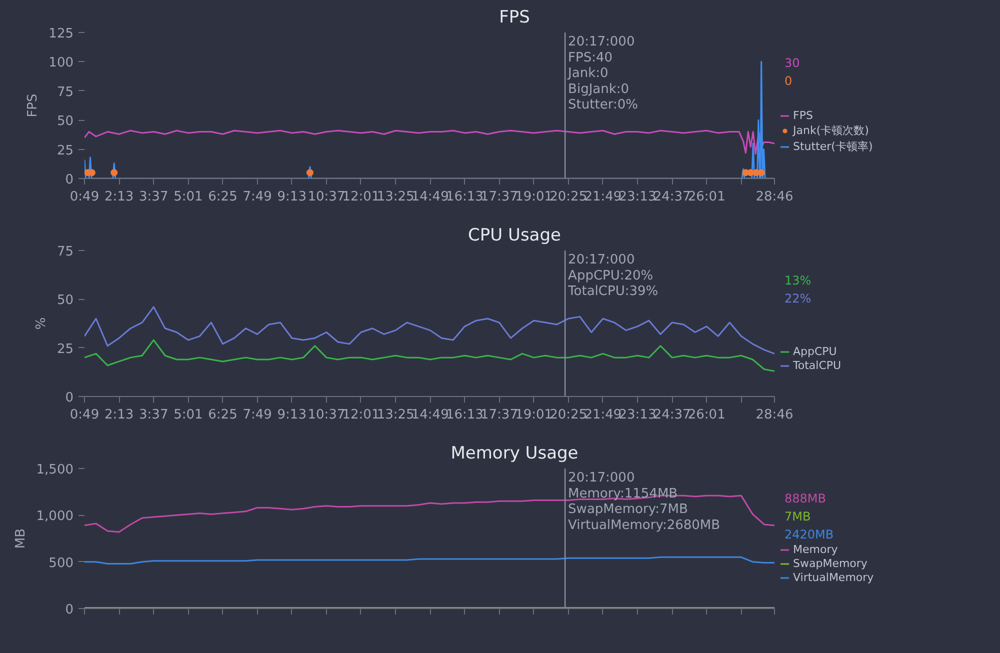  Describe the element at coordinates (514, 454) in the screenshot. I see `chart-title: Memory Usage` at that location.